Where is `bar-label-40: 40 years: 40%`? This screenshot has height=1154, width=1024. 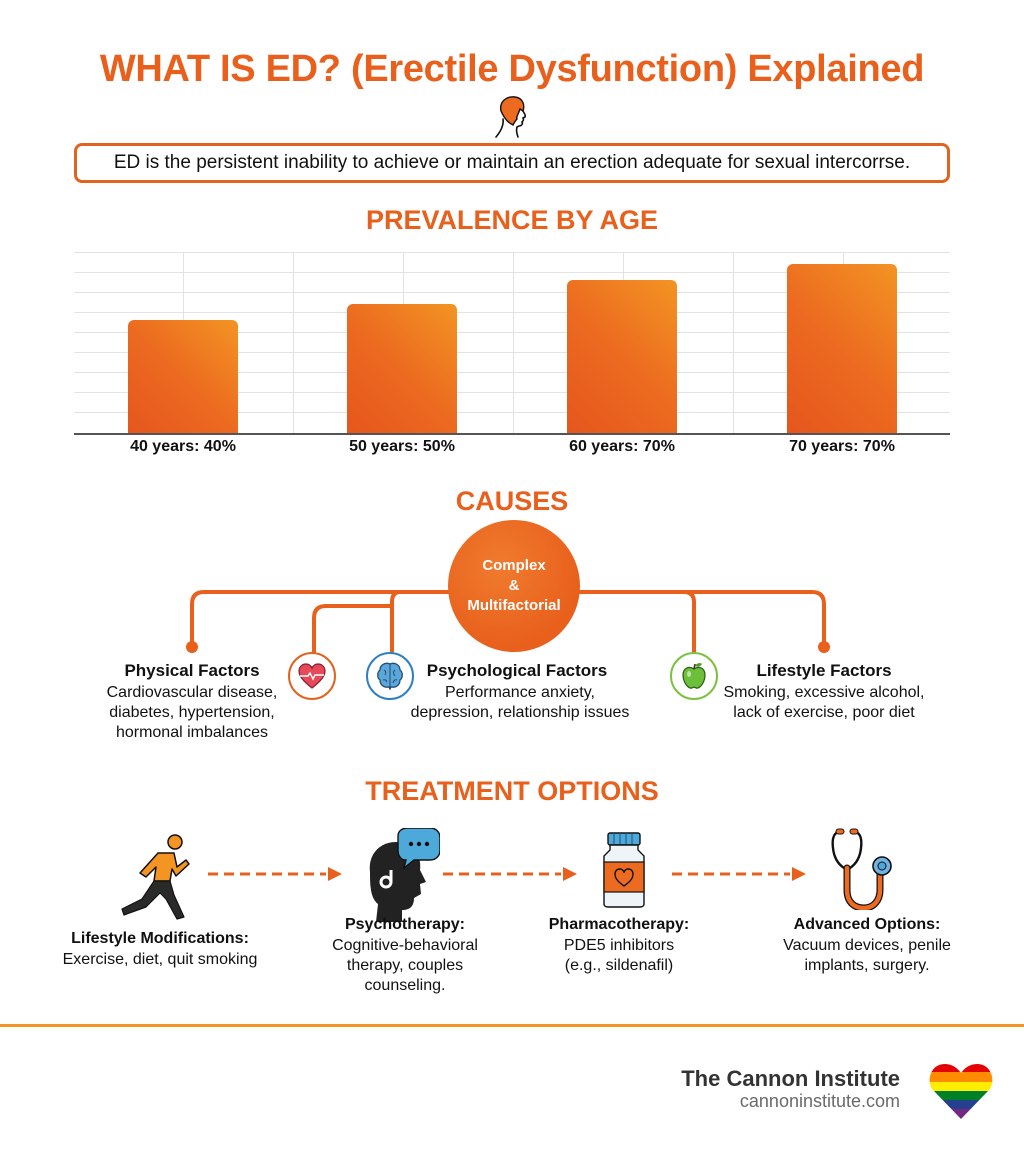
bar-label-40: 40 years: 40% is located at coordinates (183, 446).